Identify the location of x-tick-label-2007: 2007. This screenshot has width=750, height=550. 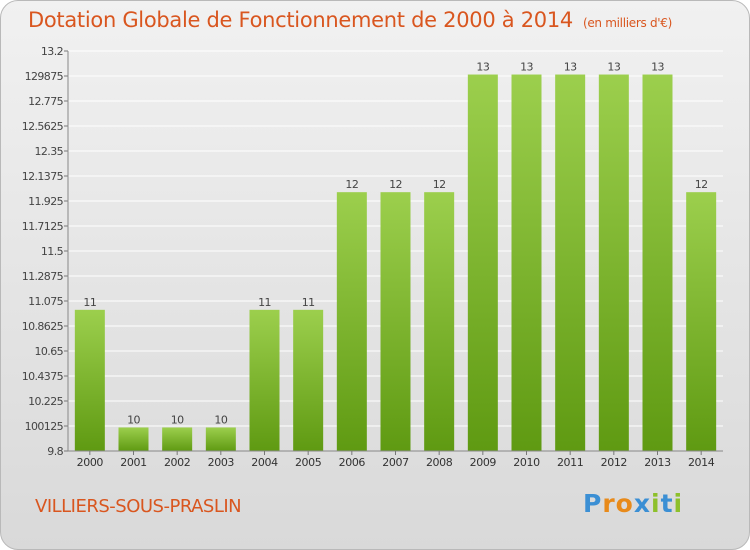
(395, 462).